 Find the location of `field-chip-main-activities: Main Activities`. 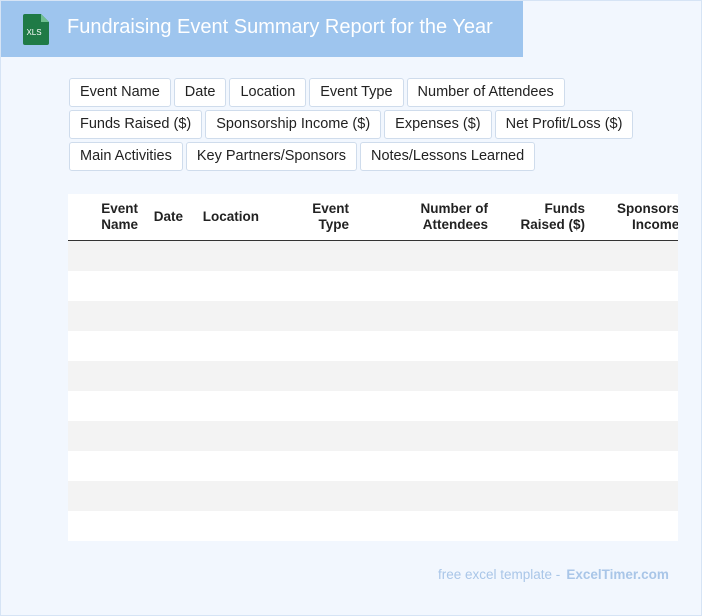

field-chip-main-activities: Main Activities is located at coordinates (126, 156).